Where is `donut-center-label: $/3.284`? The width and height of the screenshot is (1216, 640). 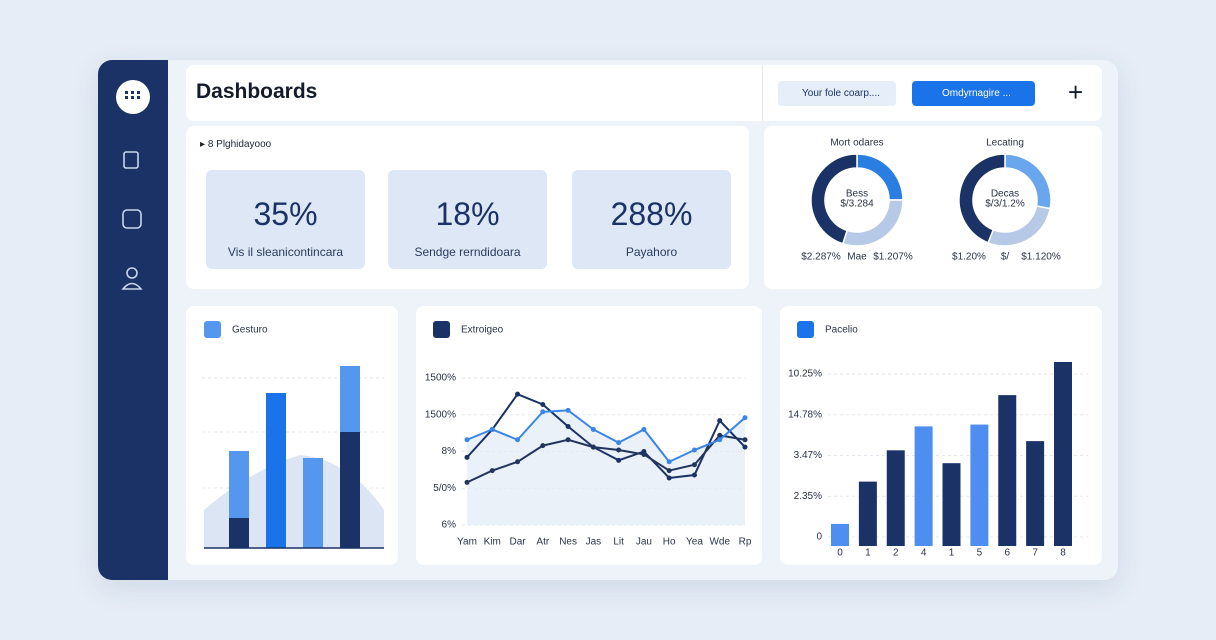
donut-center-label: $/3.284 is located at coordinates (857, 204).